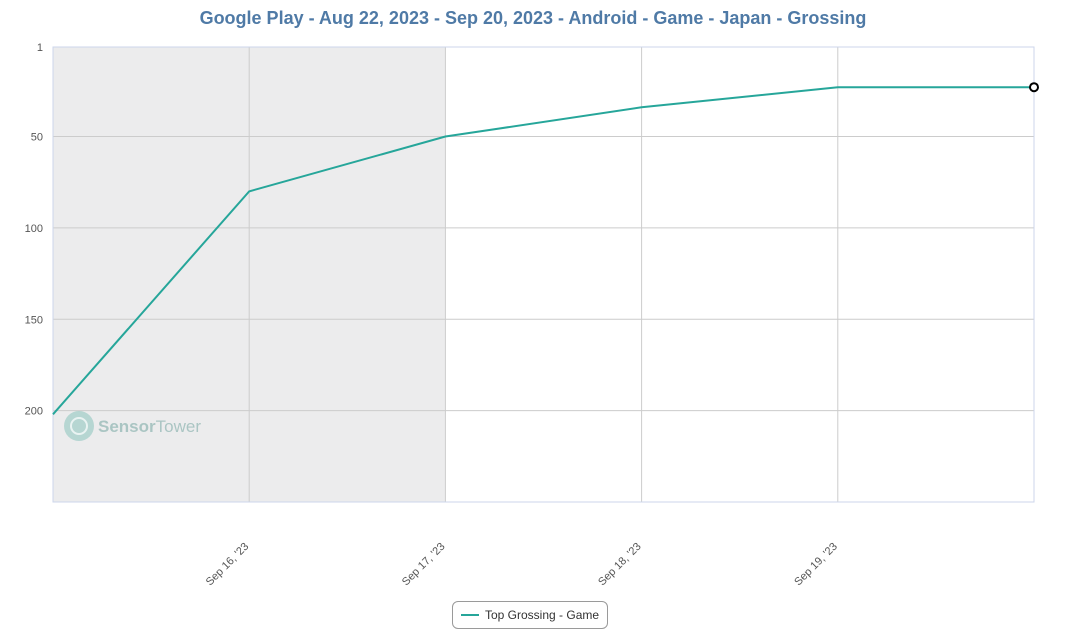 Image resolution: width=1066 pixels, height=640 pixels. What do you see at coordinates (79, 426) in the screenshot?
I see `sensortower-logo-icon` at bounding box center [79, 426].